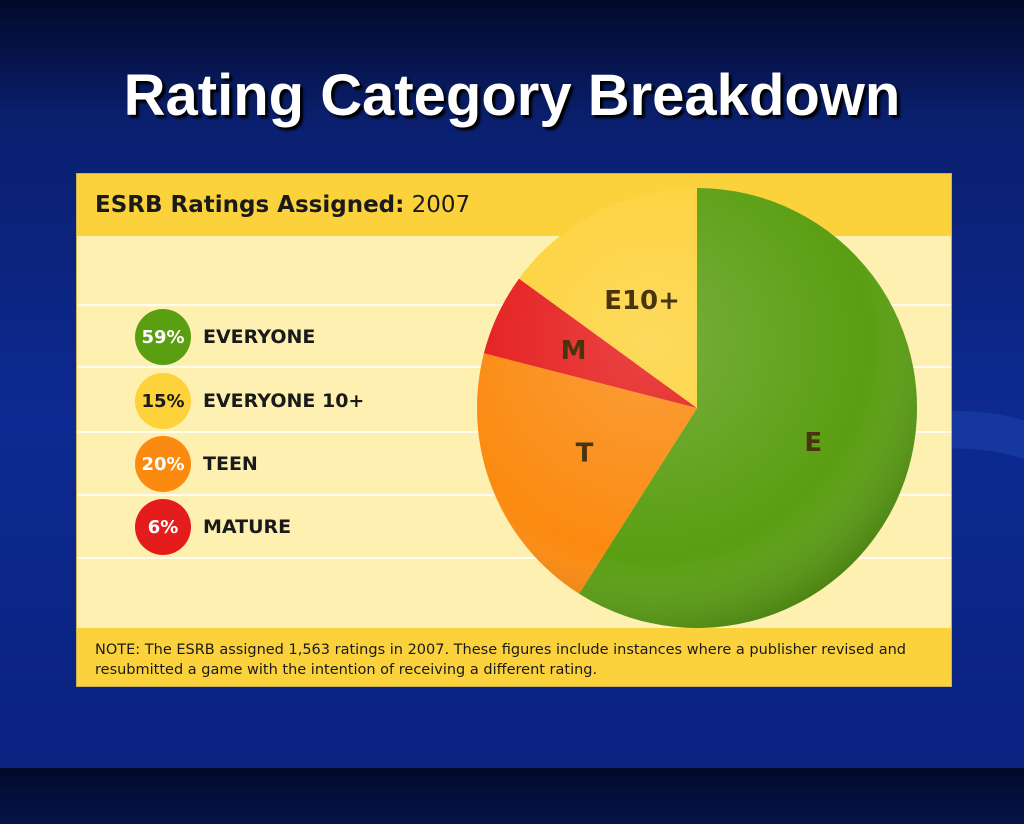 The width and height of the screenshot is (1024, 824). I want to click on panel-title: ESRB Ratings Assigned: 2007, so click(282, 205).